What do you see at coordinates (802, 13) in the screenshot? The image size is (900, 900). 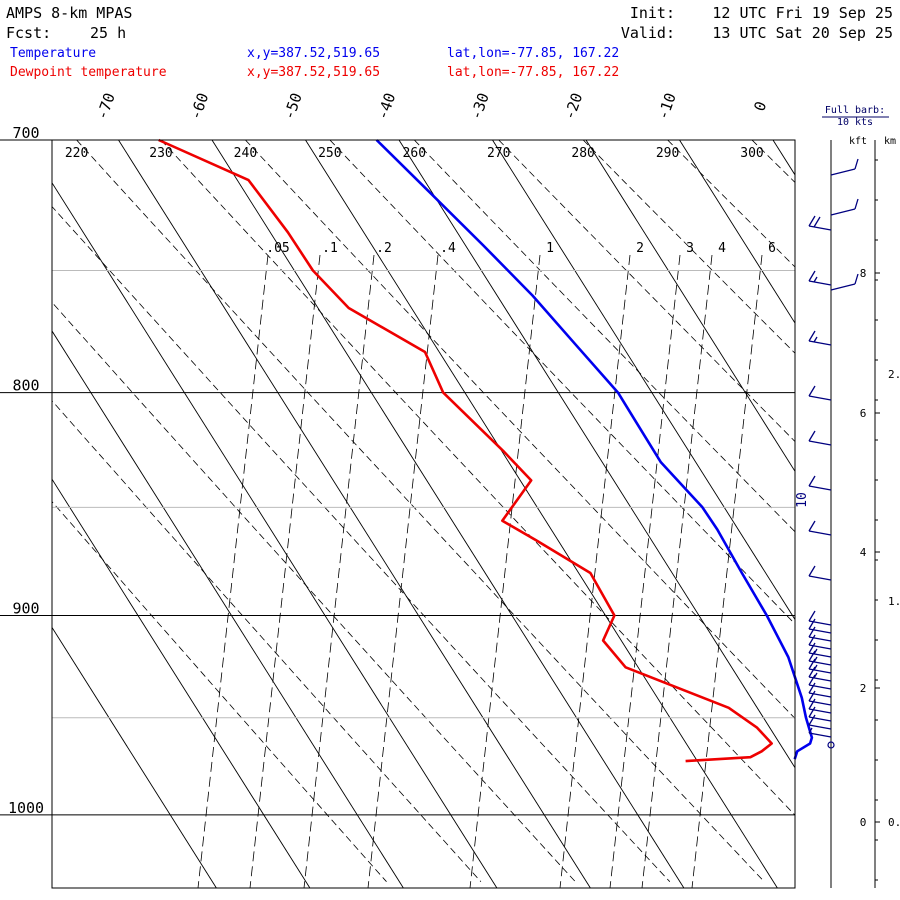 I see `init-value: 12 UTC Fri 19 Sep 25` at bounding box center [802, 13].